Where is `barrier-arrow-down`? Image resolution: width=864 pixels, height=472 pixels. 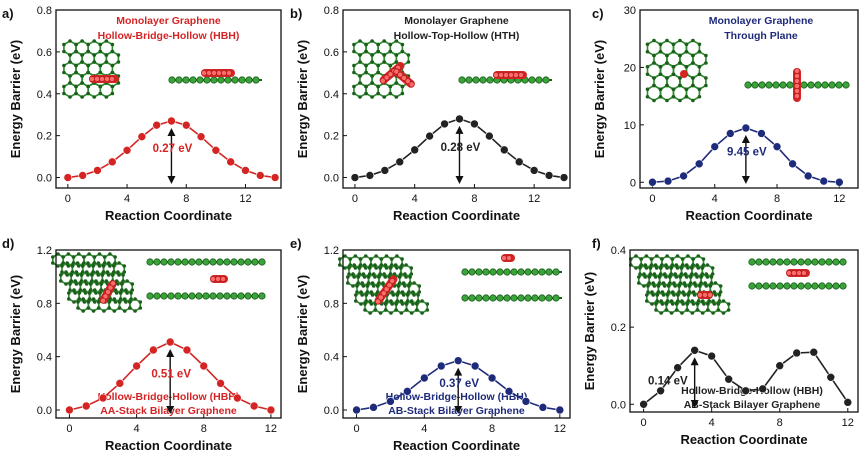
barrier-arrow-down is located at coordinates (745, 180).